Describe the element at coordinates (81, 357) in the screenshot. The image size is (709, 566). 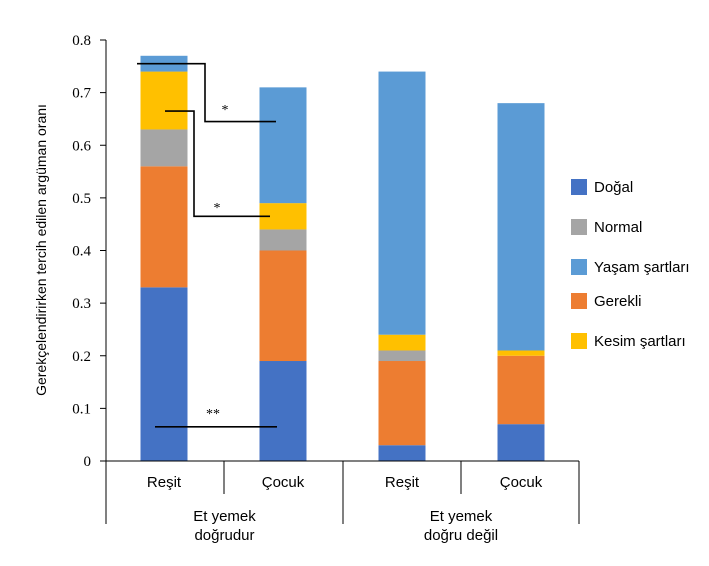
I see `y-tick-label: 0.2` at that location.